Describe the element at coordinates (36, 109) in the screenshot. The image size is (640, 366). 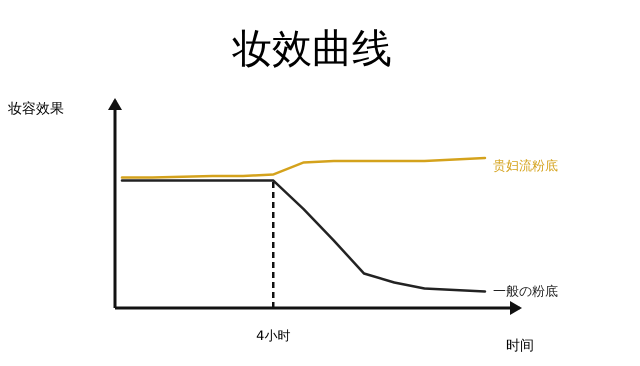
I see `y-axis-title: 妆容效果` at that location.